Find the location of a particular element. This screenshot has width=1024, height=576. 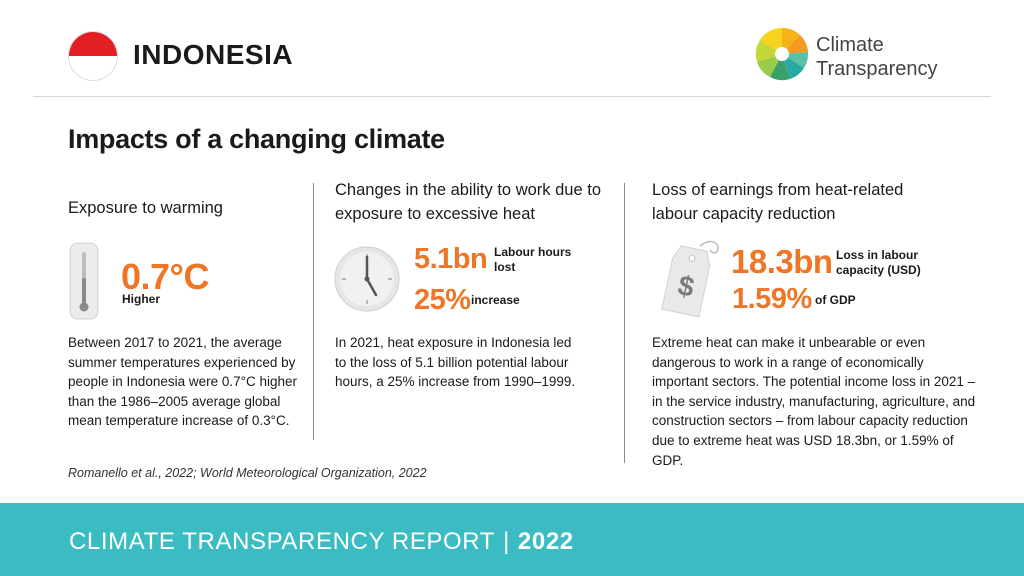

climate-transparency-logo-icon is located at coordinates (782, 54).